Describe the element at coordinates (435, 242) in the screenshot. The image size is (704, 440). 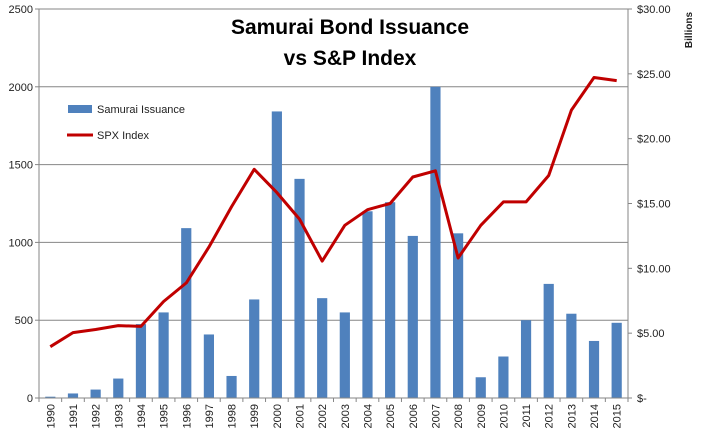
I see `bar-2007` at that location.